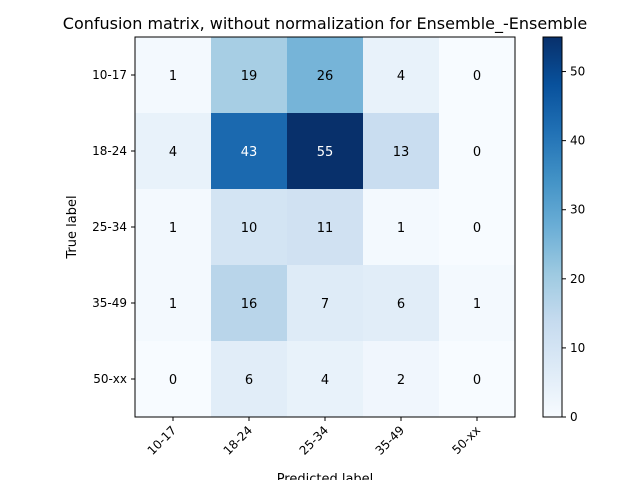 Image resolution: width=640 pixels, height=480 pixels. I want to click on cell-value: 55, so click(325, 152).